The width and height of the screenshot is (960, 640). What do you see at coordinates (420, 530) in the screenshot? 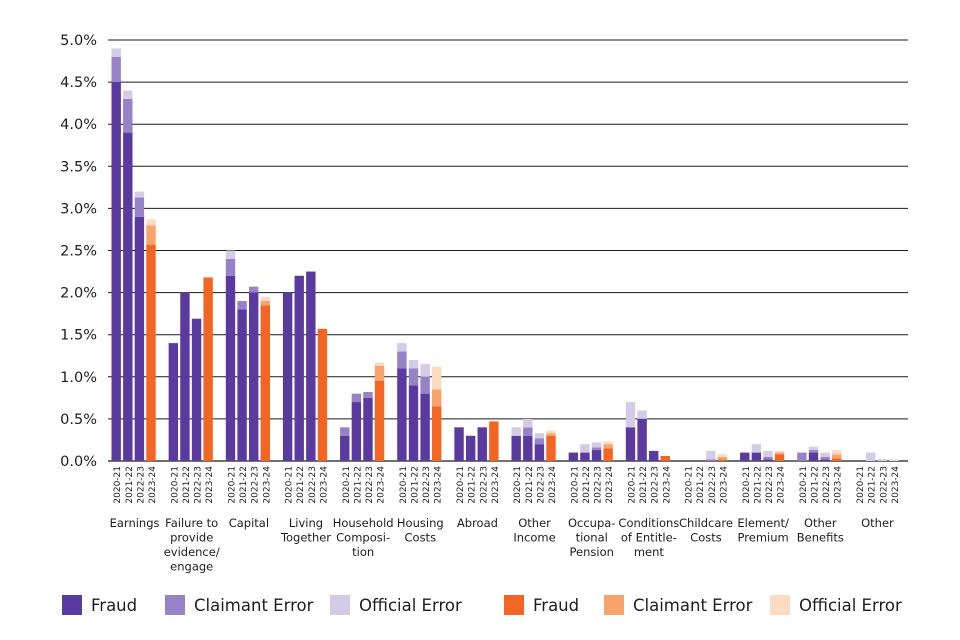
I see `x-group-label: Housing Costs` at bounding box center [420, 530].